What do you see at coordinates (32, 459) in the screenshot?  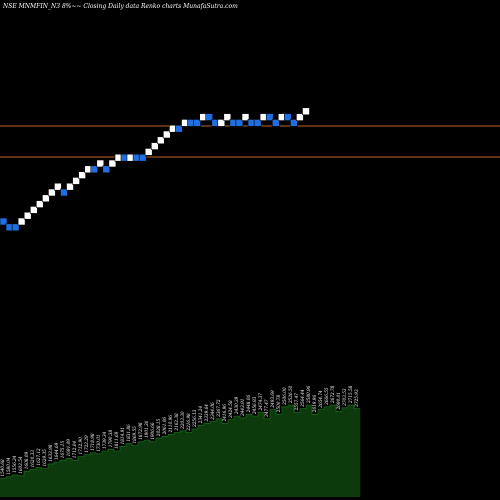 I see `volume-label: 1620.33` at bounding box center [32, 459].